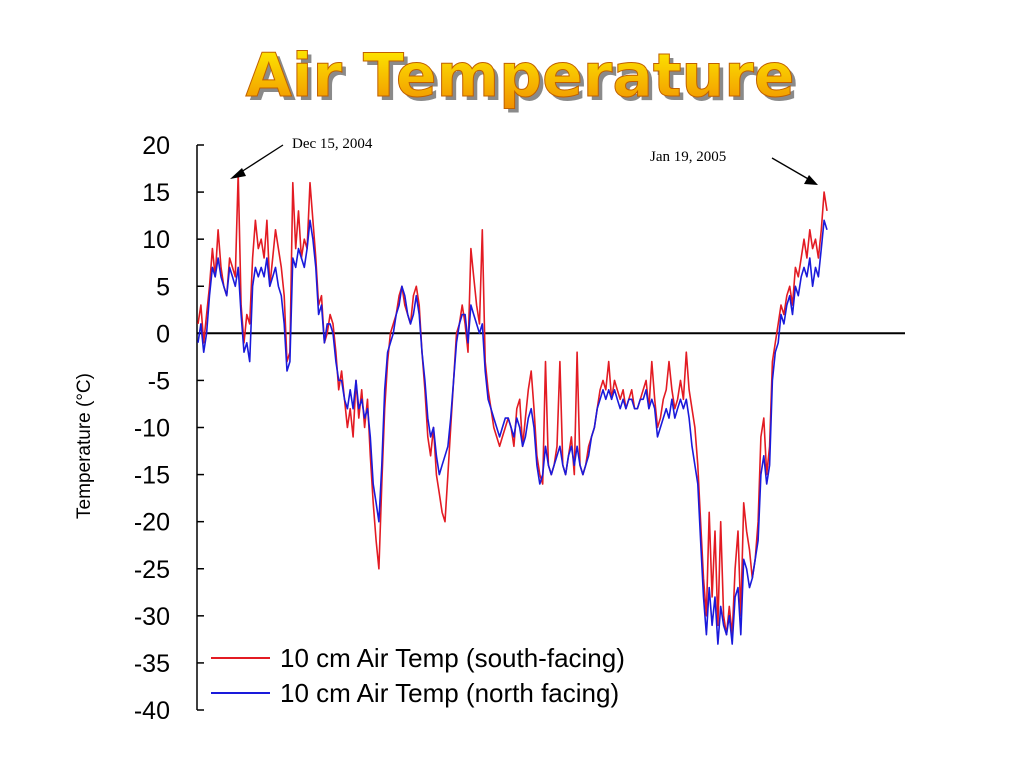 The width and height of the screenshot is (1024, 768). What do you see at coordinates (452, 658) in the screenshot?
I see `legend-label-south: 10 cm Air Temp (south-facing)` at bounding box center [452, 658].